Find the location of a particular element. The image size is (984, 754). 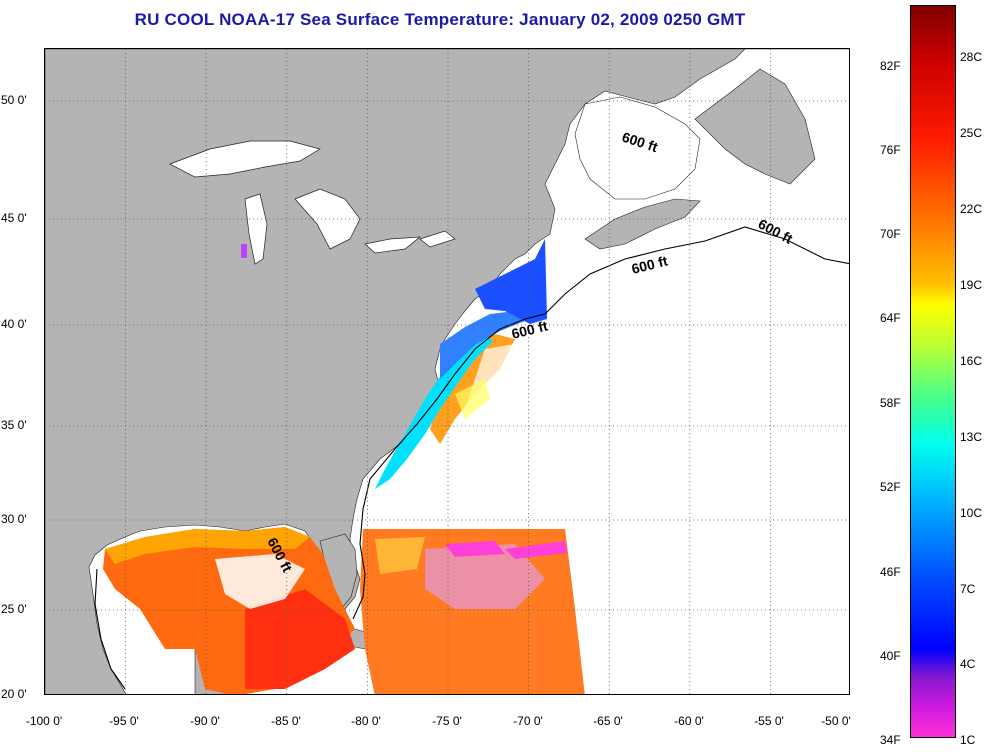

contour-label-2: 600 ft is located at coordinates (776, 231).